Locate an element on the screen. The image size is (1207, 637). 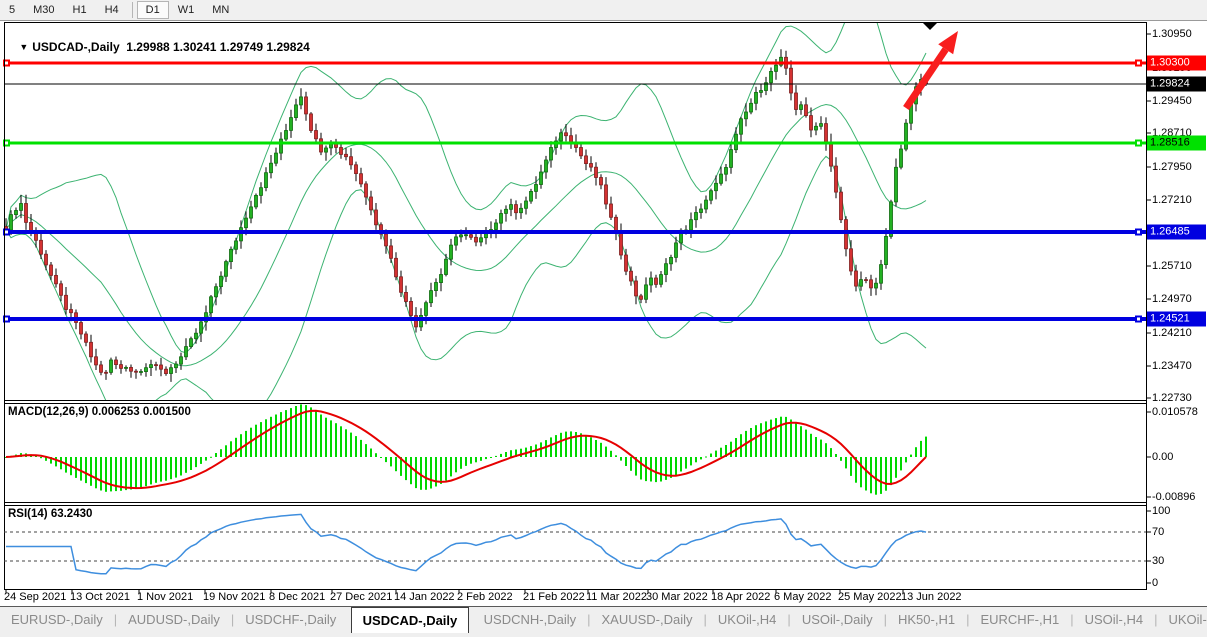
tab-usoil-h4: USOil-,H4 is located at coordinates (1114, 619).